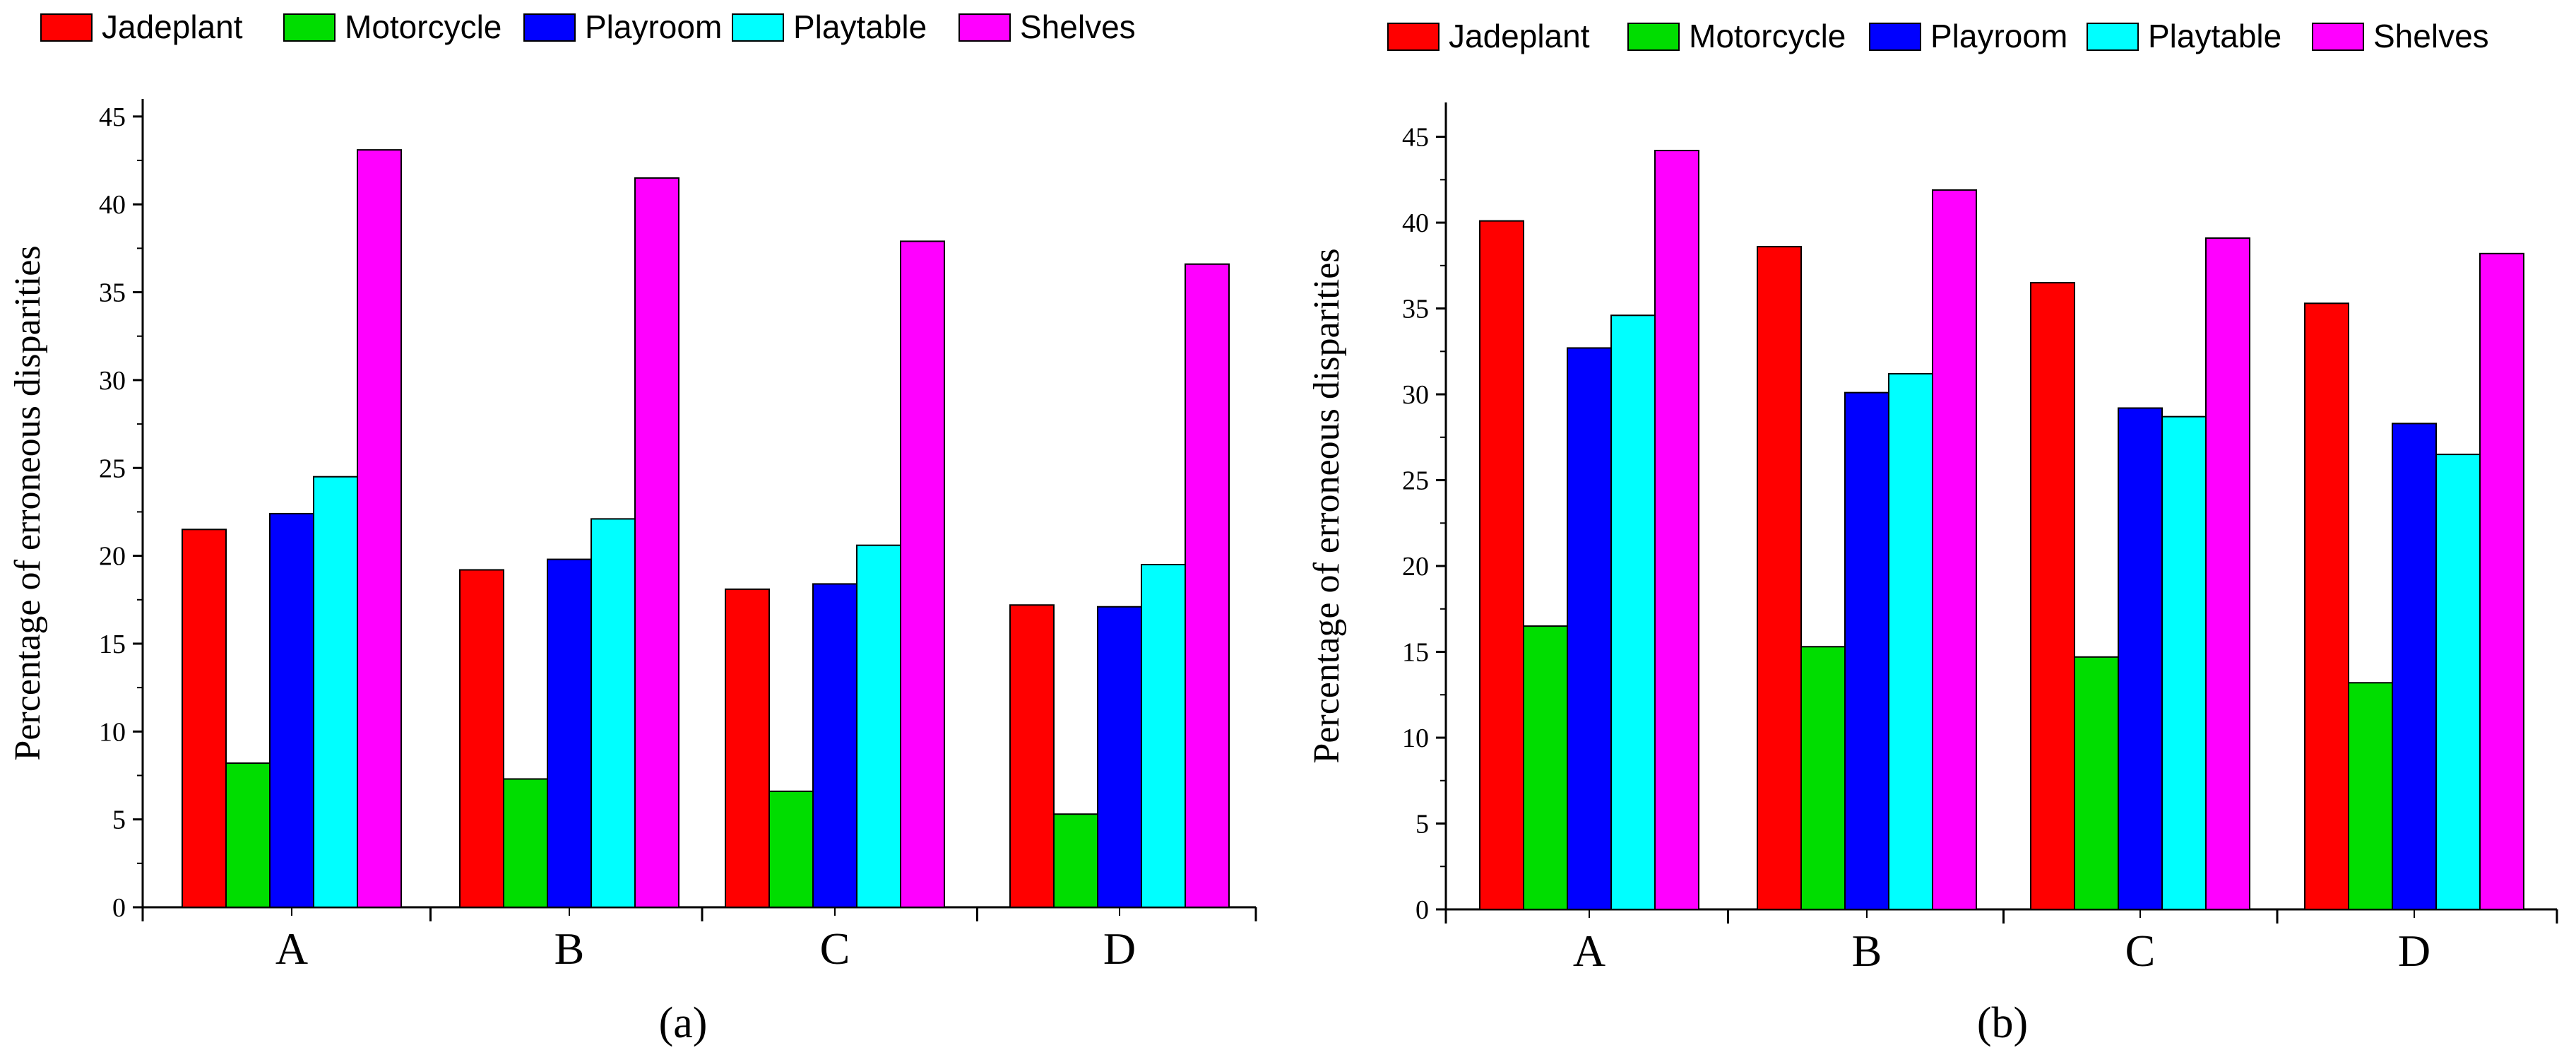 The height and width of the screenshot is (1062, 2576). What do you see at coordinates (683, 1023) in the screenshot?
I see `panel-label: (a)` at bounding box center [683, 1023].